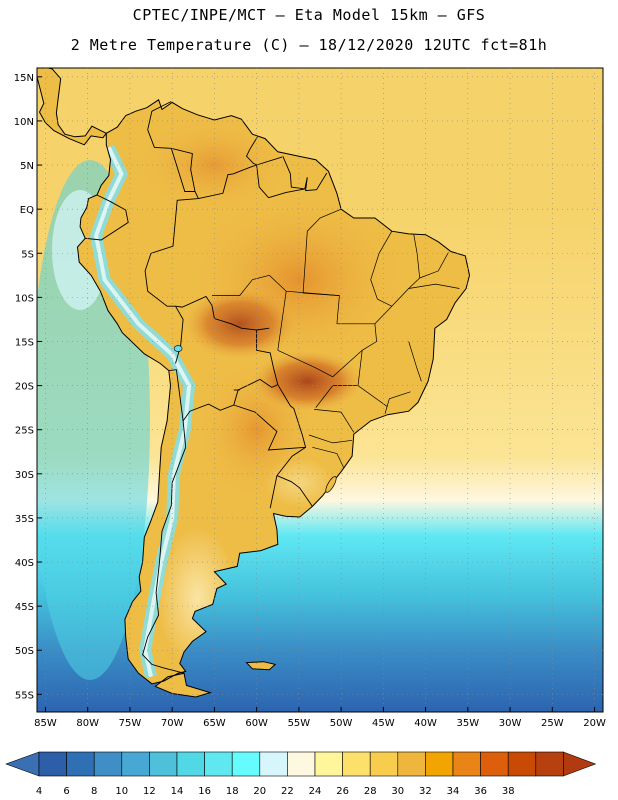 The height and width of the screenshot is (800, 618). I want to click on lat-label: 5N, so click(27, 166).